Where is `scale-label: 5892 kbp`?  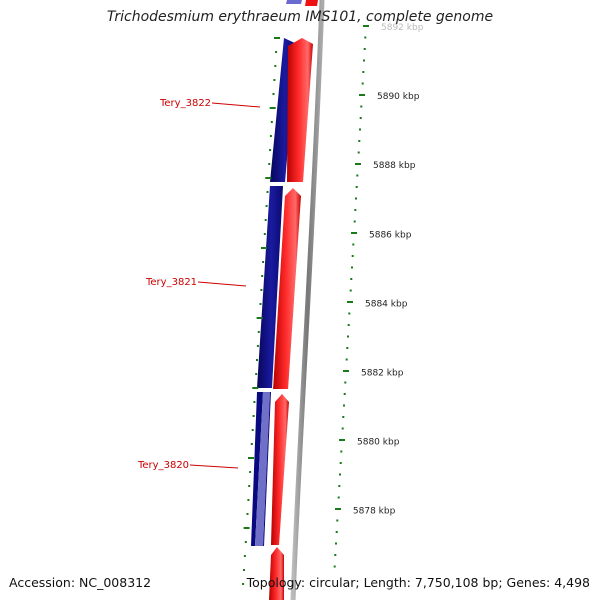 scale-label: 5892 kbp is located at coordinates (402, 28).